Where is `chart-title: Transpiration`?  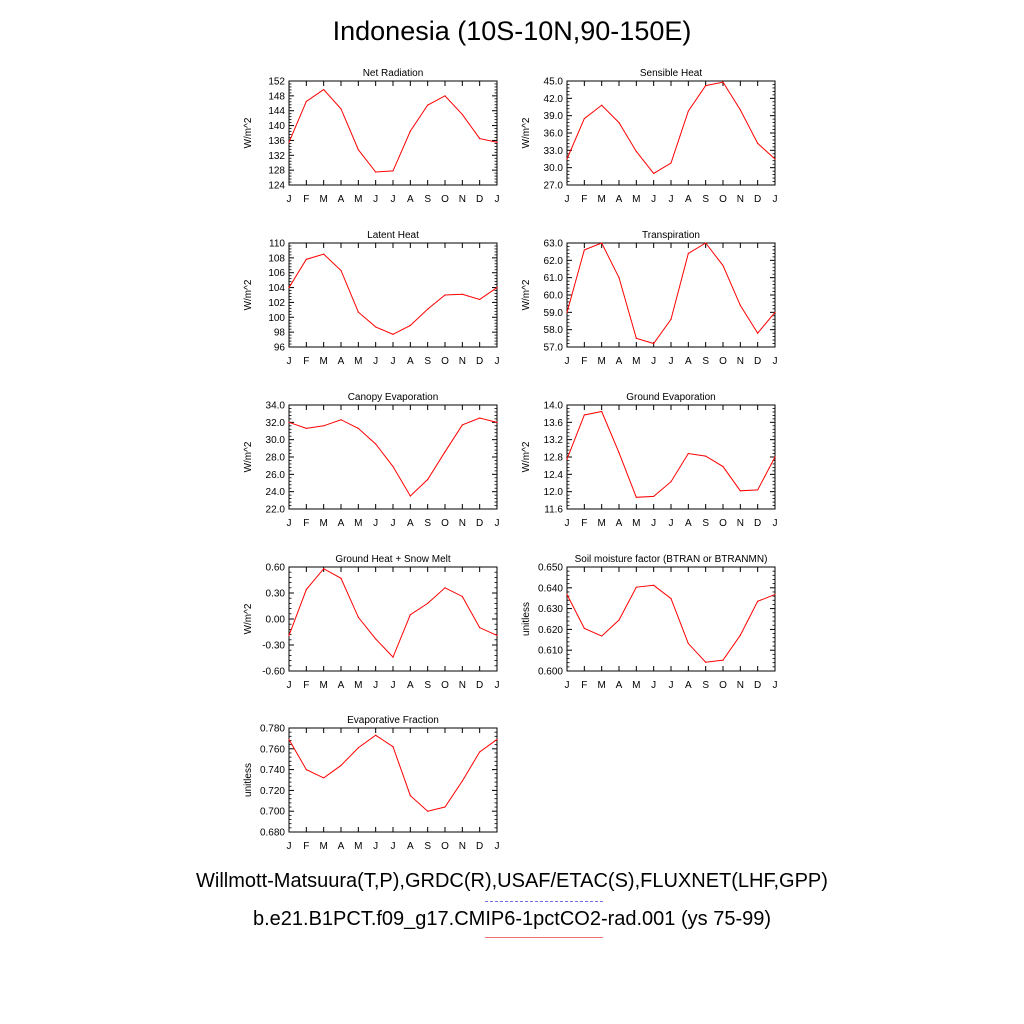
chart-title: Transpiration is located at coordinates (671, 235).